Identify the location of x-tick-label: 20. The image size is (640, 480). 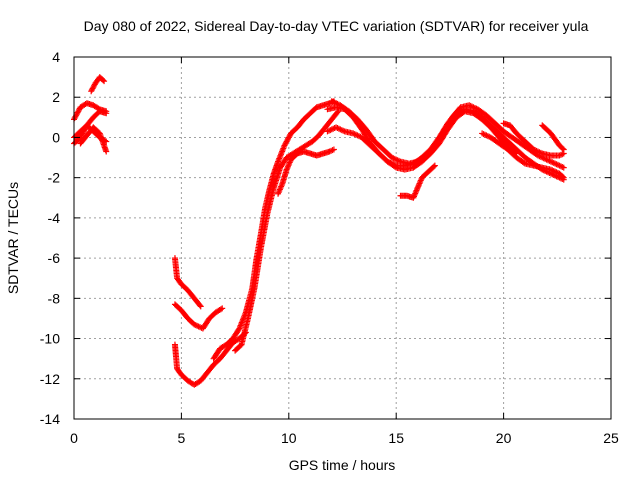
(504, 438).